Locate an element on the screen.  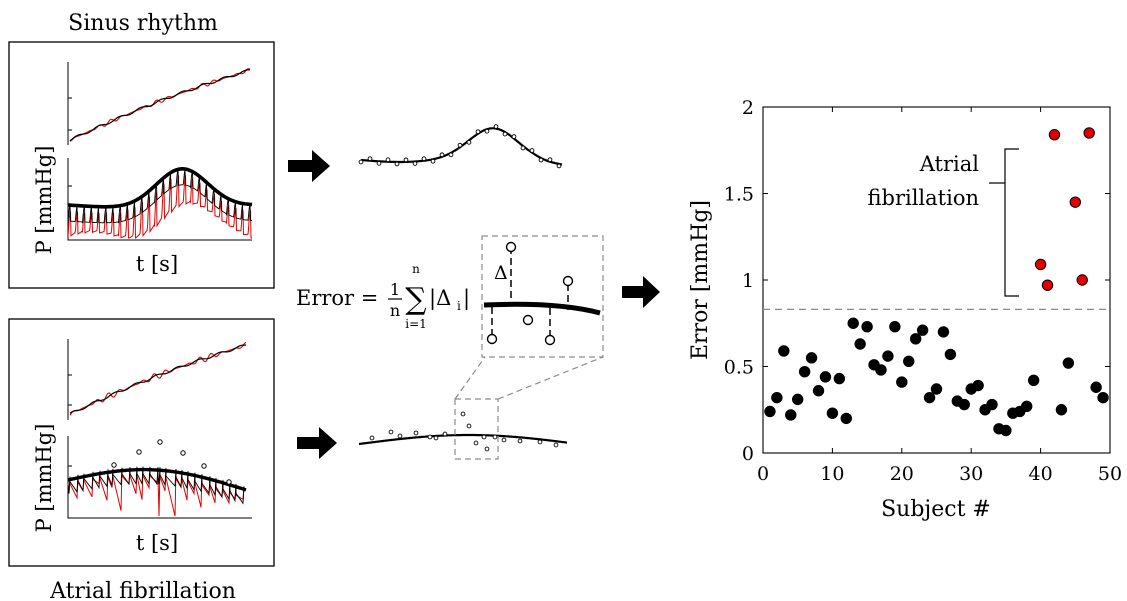
zoom-connector-lines is located at coordinates (529, 378).